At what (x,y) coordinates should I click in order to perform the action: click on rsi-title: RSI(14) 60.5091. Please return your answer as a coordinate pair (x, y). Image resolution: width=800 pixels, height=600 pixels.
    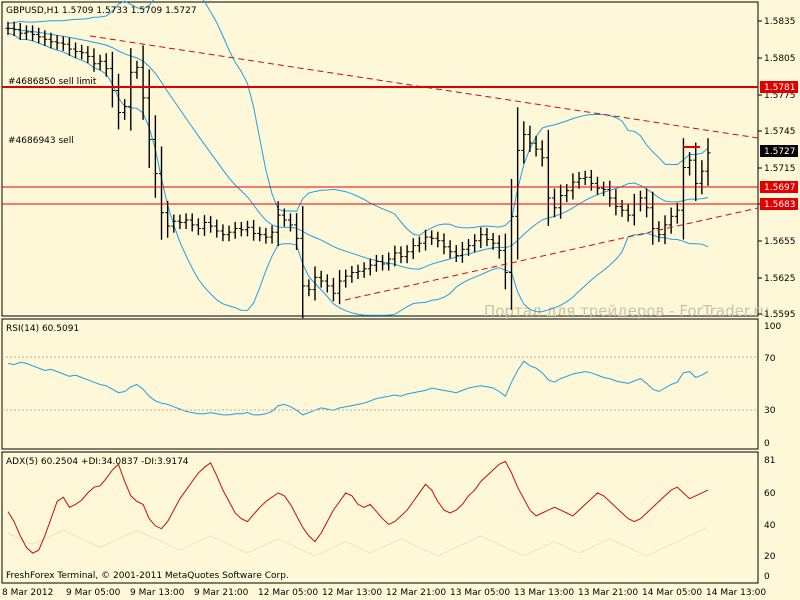
    Looking at the image, I should click on (42, 329).